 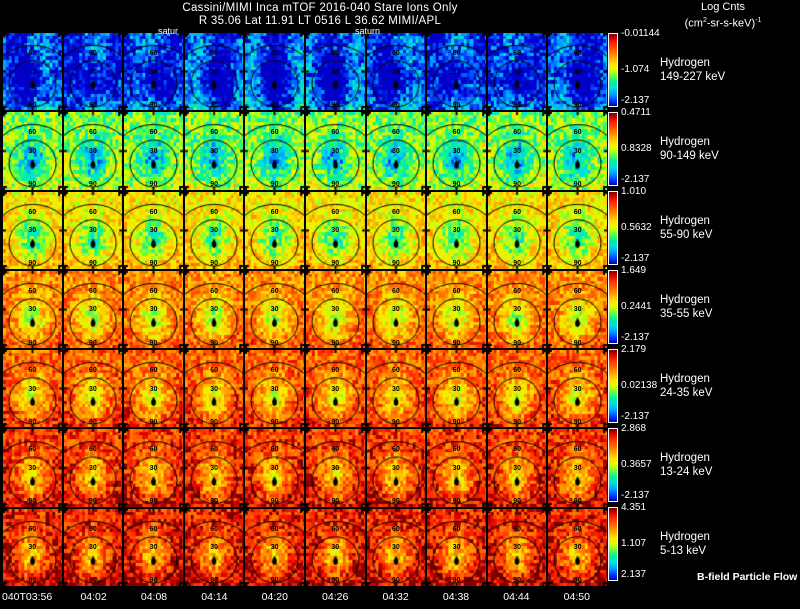 What do you see at coordinates (635, 100) in the screenshot?
I see `colorbar-tick-label: -2.137` at bounding box center [635, 100].